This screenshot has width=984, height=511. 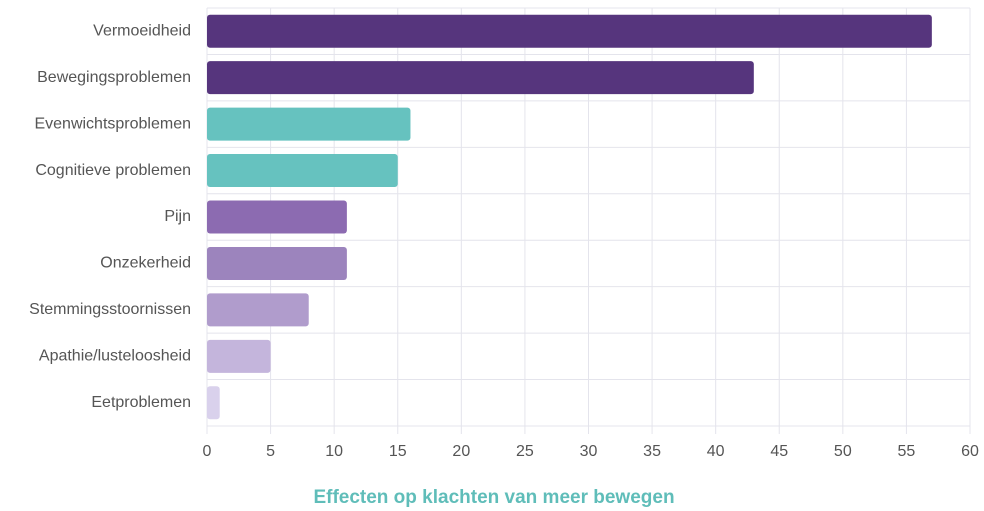 What do you see at coordinates (110, 309) in the screenshot?
I see `y-tick-label: Stemmingsstoornissen` at bounding box center [110, 309].